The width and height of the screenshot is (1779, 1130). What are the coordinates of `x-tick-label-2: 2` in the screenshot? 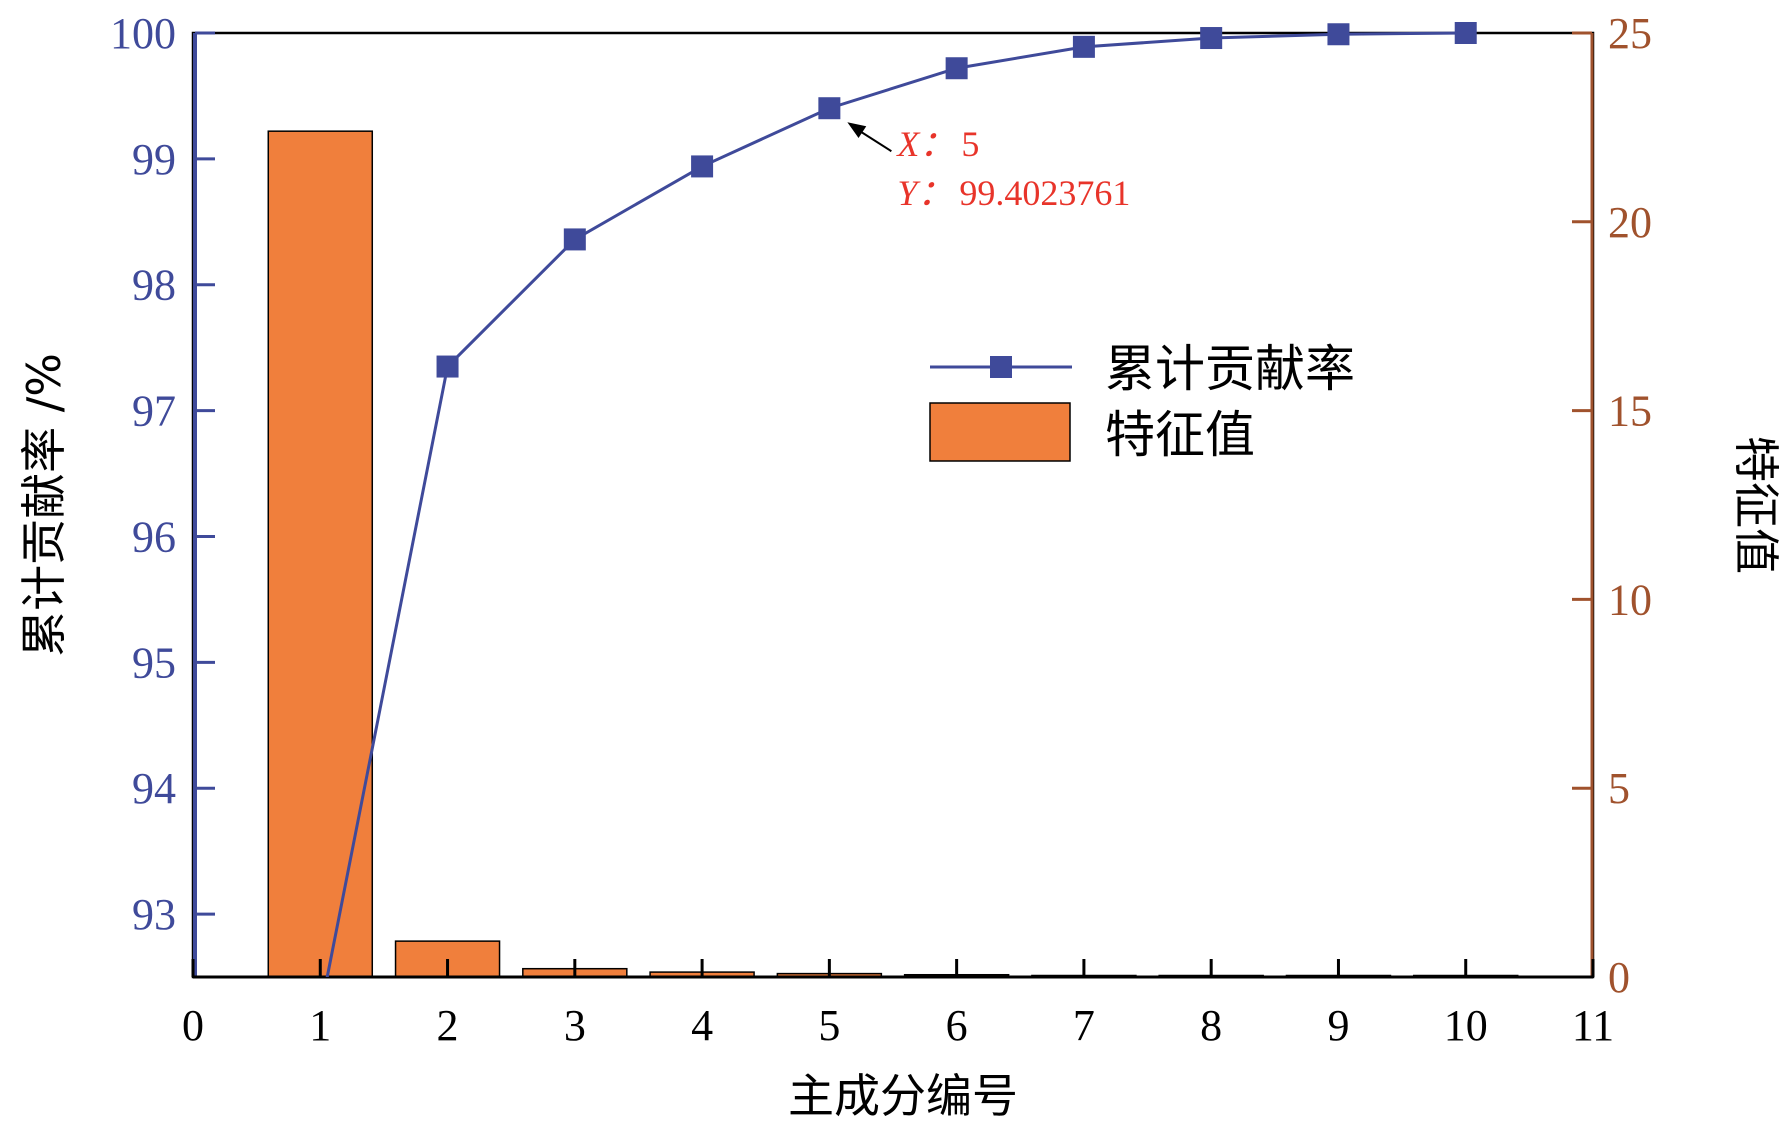 It's located at (448, 1025).